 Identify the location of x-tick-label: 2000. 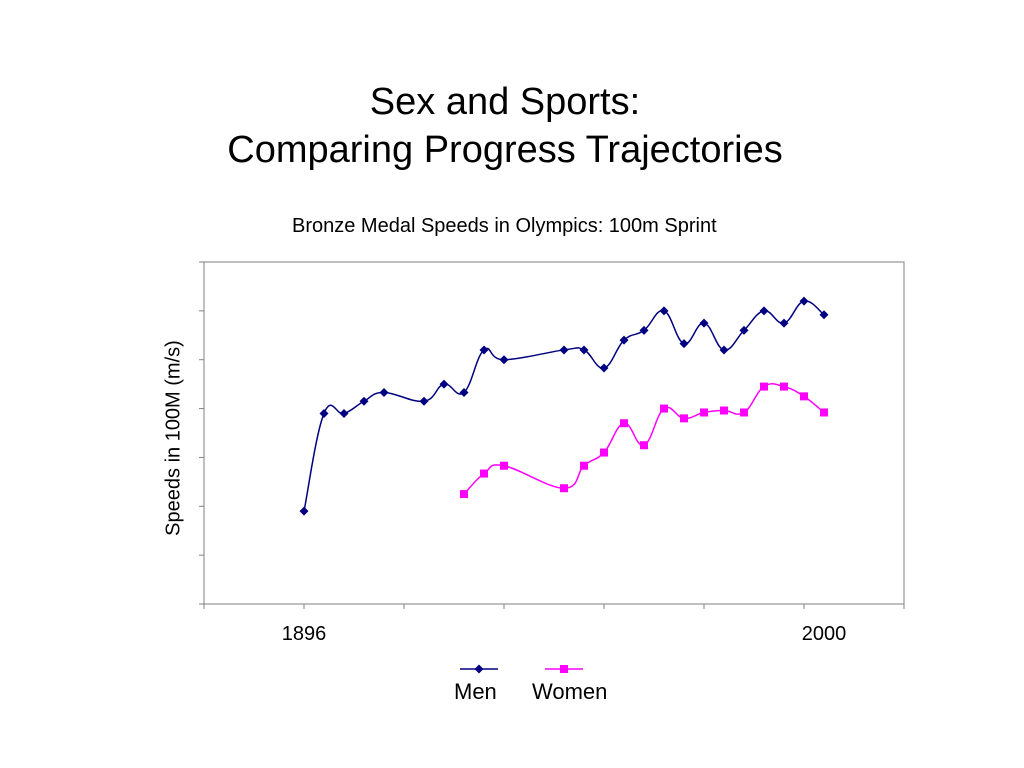
(824, 634).